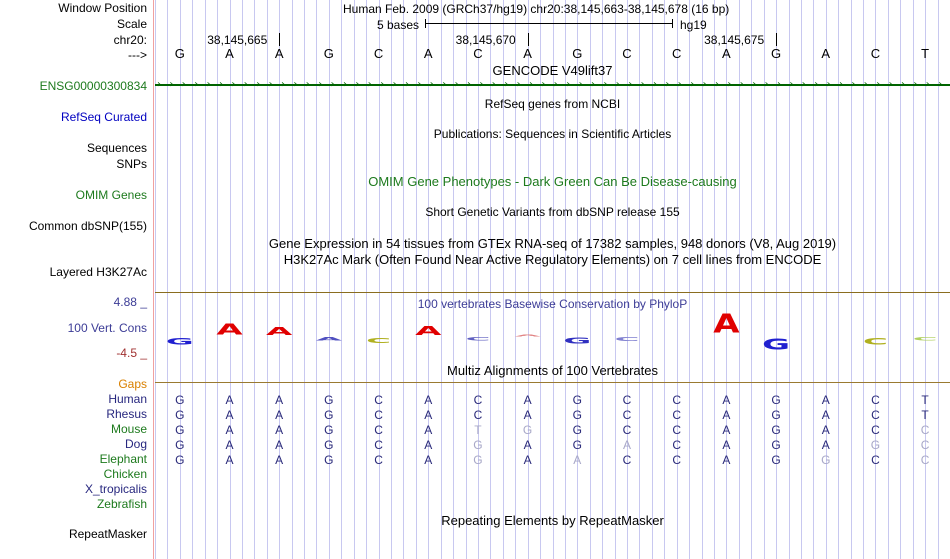  Describe the element at coordinates (552, 70) in the screenshot. I see `track-center-gencode: GENCODE V49lift37` at that location.